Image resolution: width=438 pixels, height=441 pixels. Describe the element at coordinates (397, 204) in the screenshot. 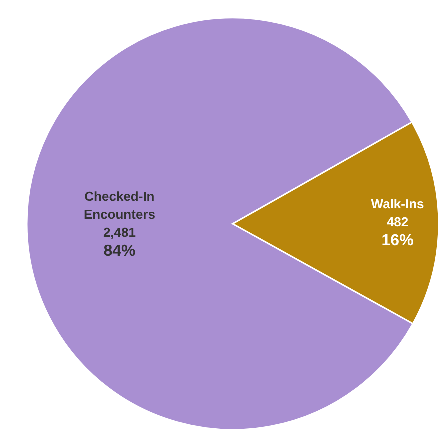

I see `slice-label: Walk-Ins` at that location.